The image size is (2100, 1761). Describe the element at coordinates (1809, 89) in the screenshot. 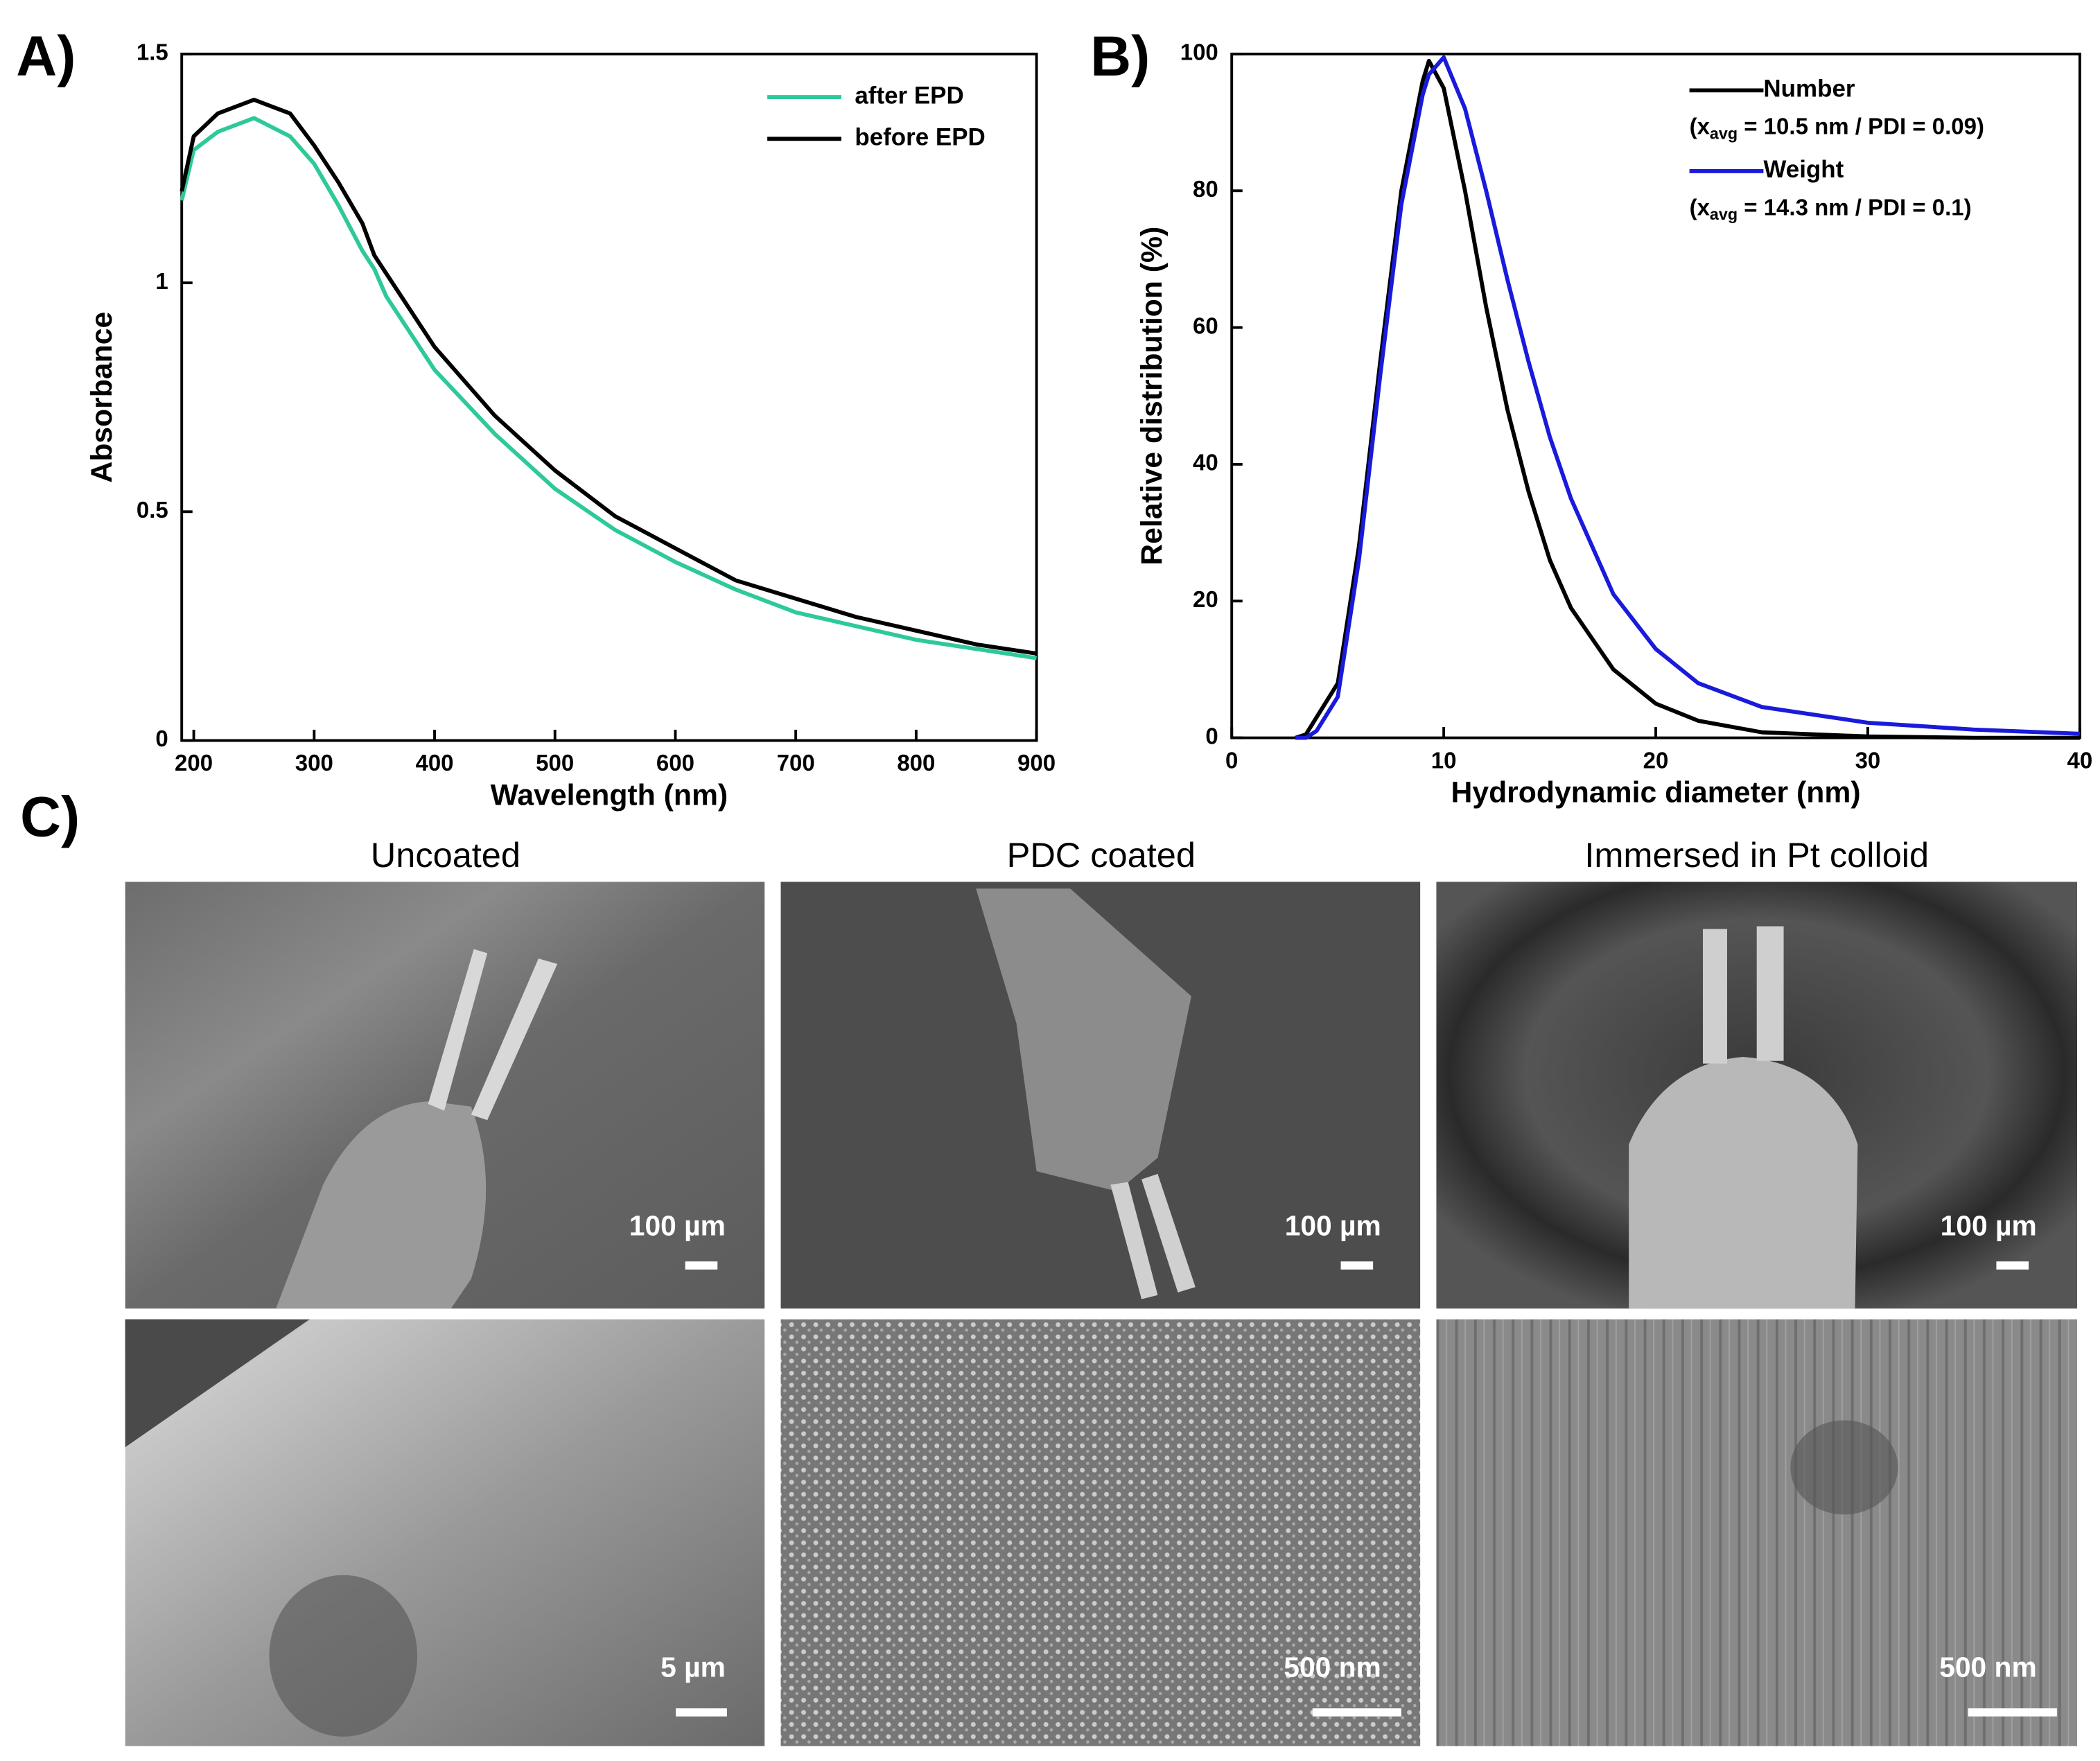

I see `legend-label: Number` at that location.